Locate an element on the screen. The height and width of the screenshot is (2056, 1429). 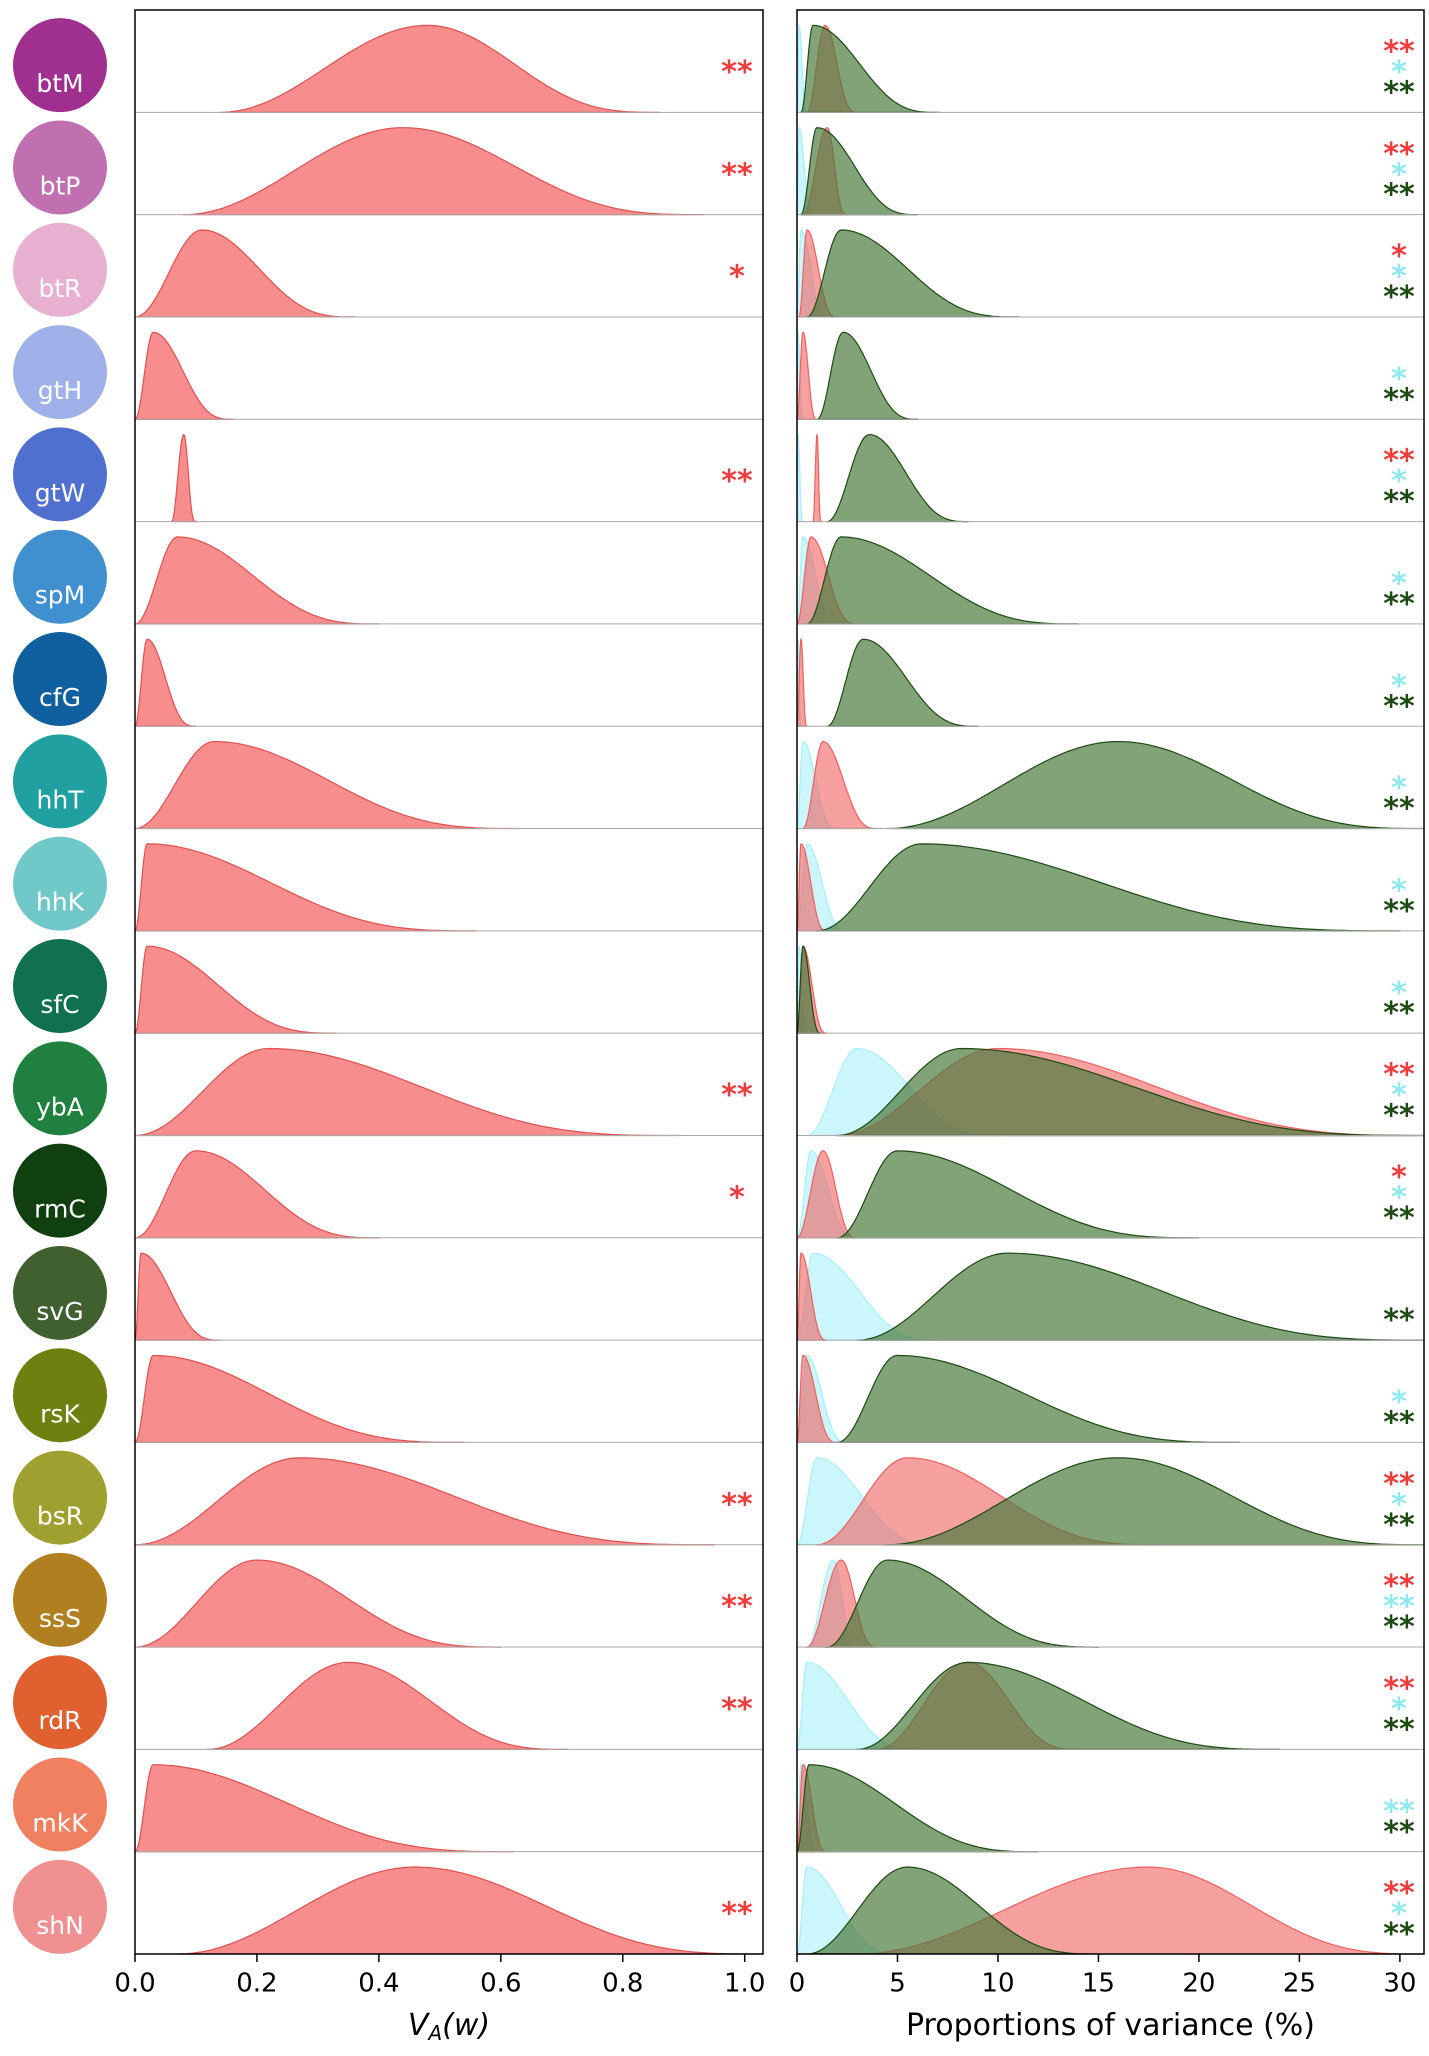
x-axis-title-part: Proportions of variance (%) is located at coordinates (1110, 2025).